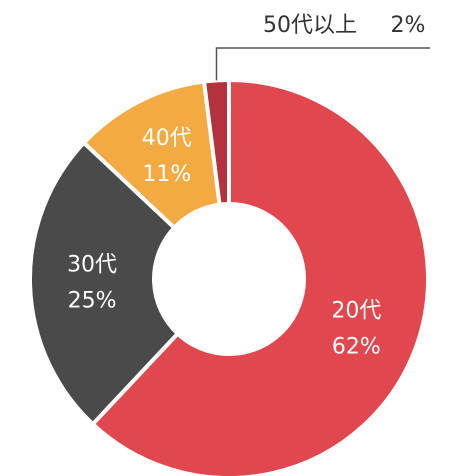 The width and height of the screenshot is (455, 476). What do you see at coordinates (356, 310) in the screenshot?
I see `segment-label: 20代` at bounding box center [356, 310].